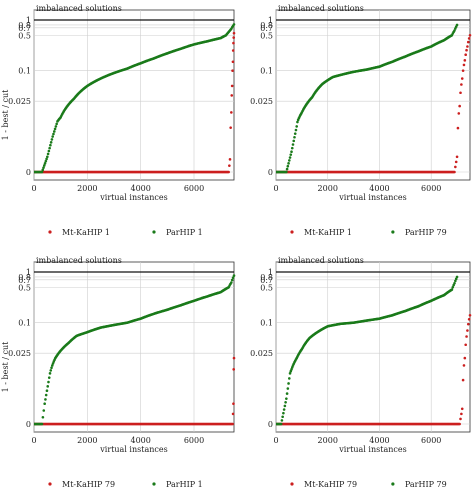 The image size is (474, 495). I want to click on legend-label: ParHIP 79, so click(426, 232).